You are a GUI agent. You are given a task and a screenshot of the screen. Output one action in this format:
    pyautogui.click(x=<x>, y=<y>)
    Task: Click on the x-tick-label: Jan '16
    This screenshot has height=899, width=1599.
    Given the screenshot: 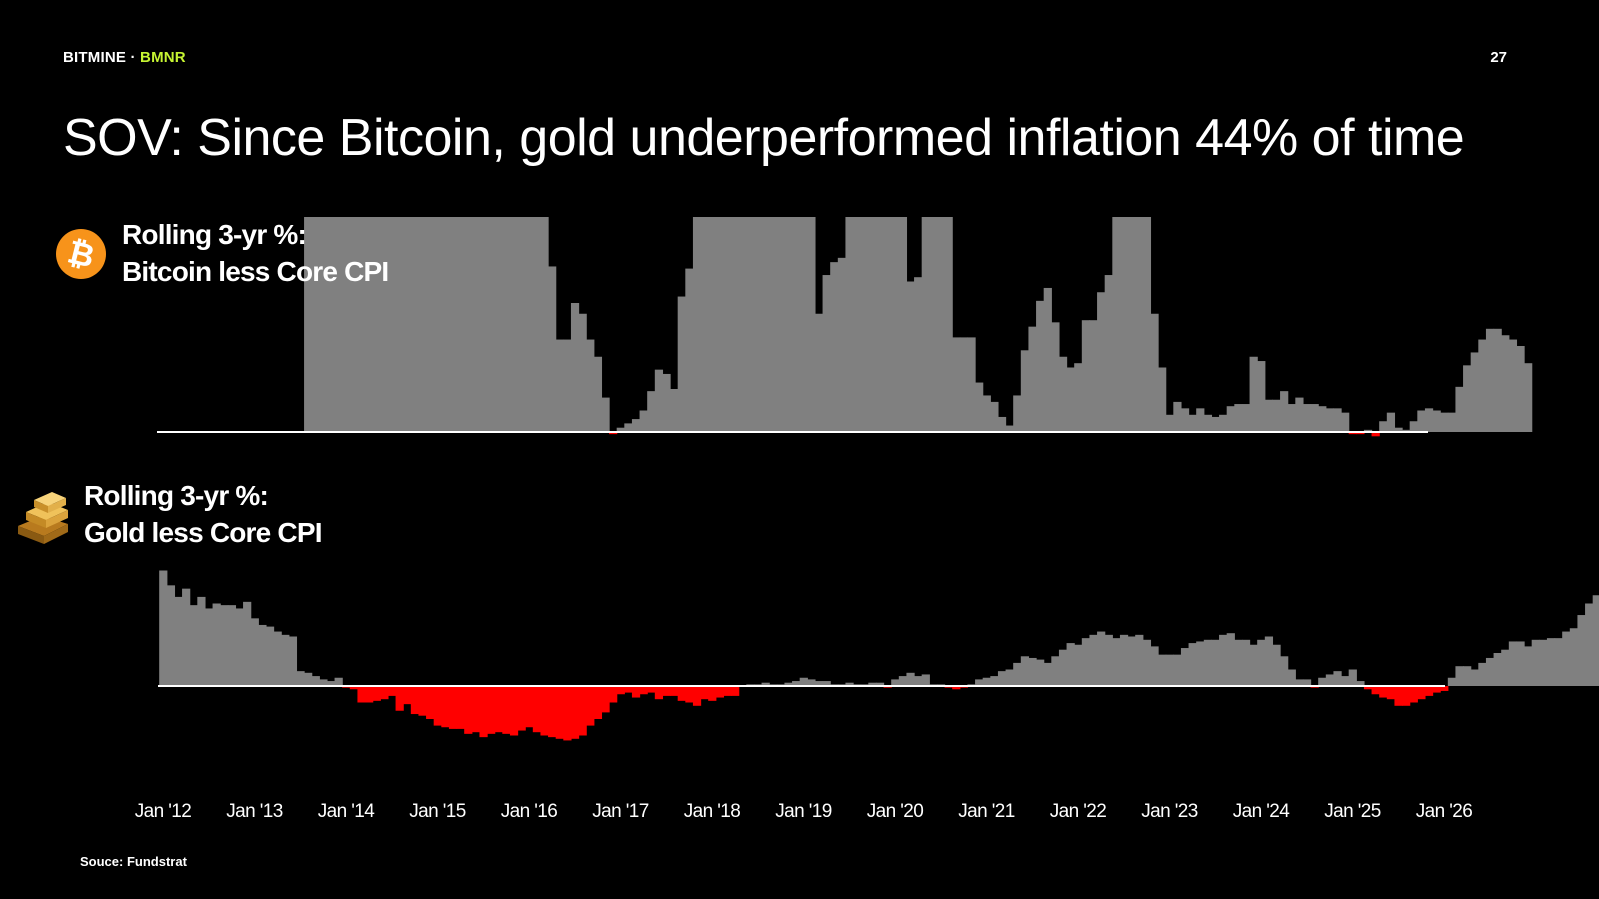 What is the action you would take?
    pyautogui.click(x=529, y=811)
    